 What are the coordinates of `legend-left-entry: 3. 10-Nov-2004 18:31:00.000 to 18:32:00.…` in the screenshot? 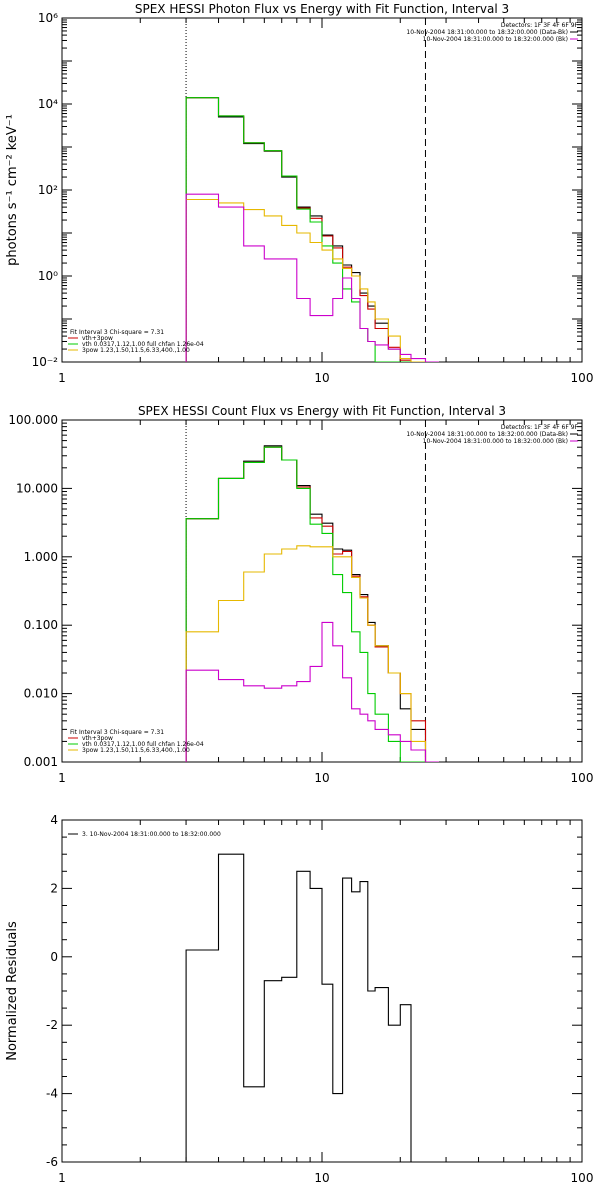 It's located at (151, 834).